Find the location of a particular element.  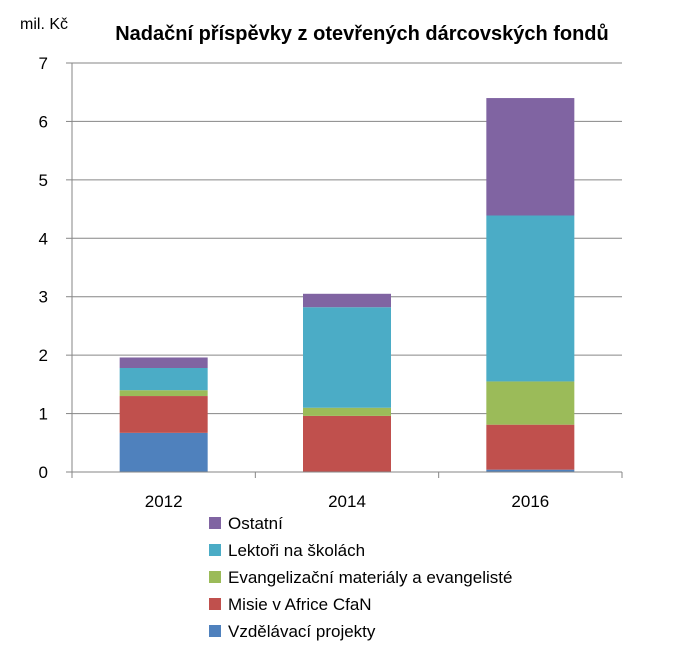

legend-item: Evangelizační materiály a evangelisté is located at coordinates (360, 577).